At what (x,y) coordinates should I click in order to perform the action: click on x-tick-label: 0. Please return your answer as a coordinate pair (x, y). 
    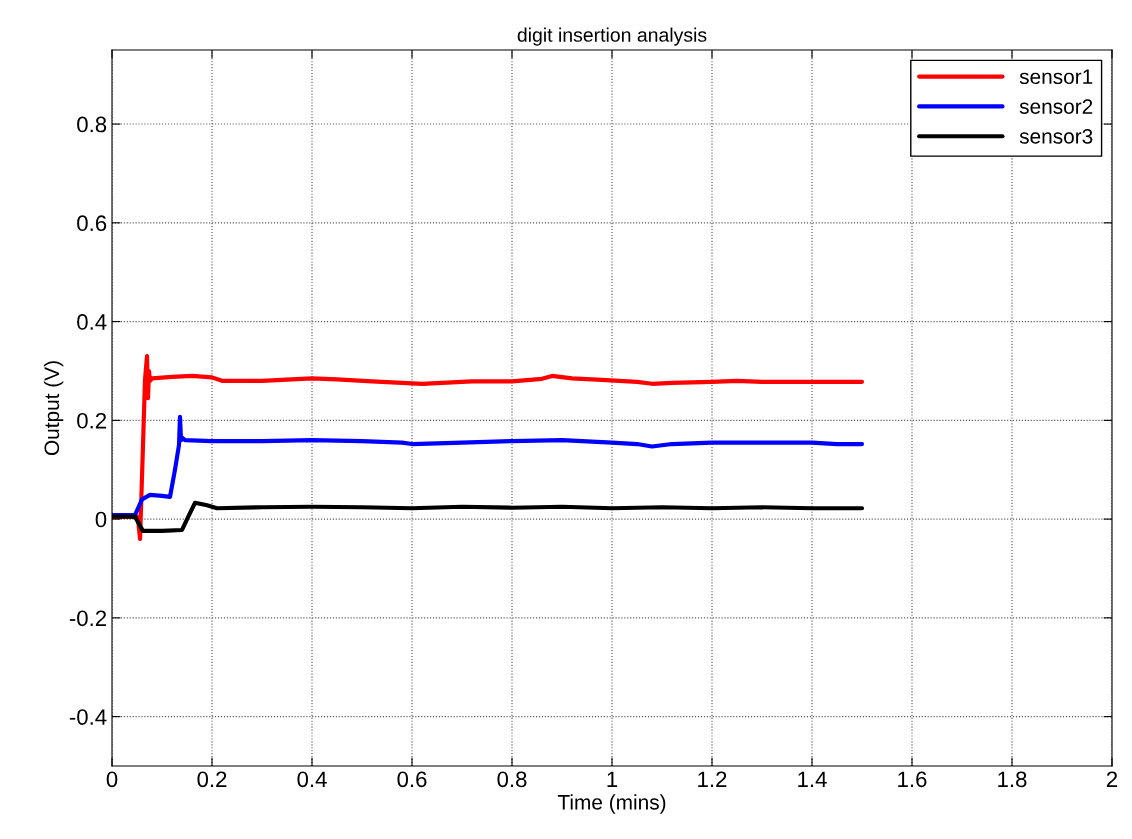
    Looking at the image, I should click on (112, 779).